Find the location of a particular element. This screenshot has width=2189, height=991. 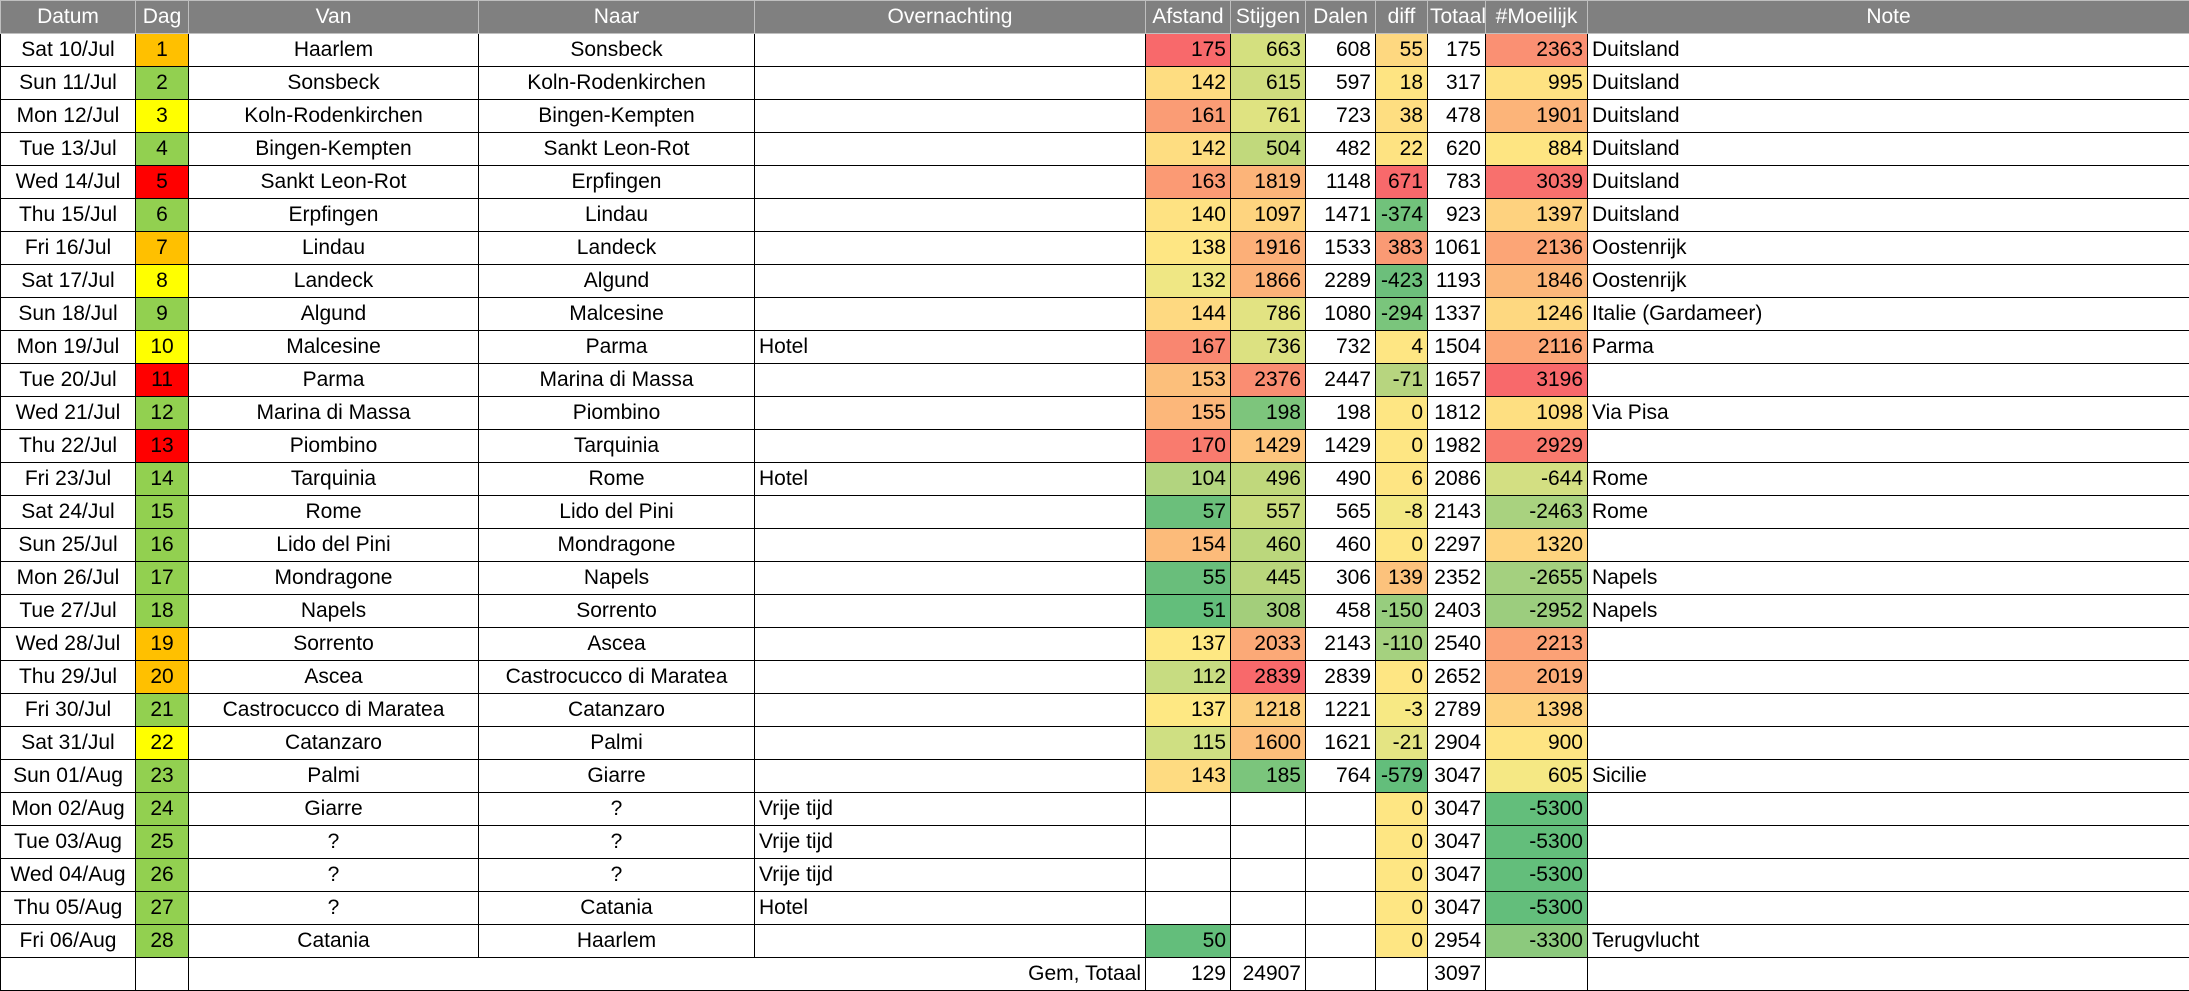

cell-dag: 5 is located at coordinates (162, 182).